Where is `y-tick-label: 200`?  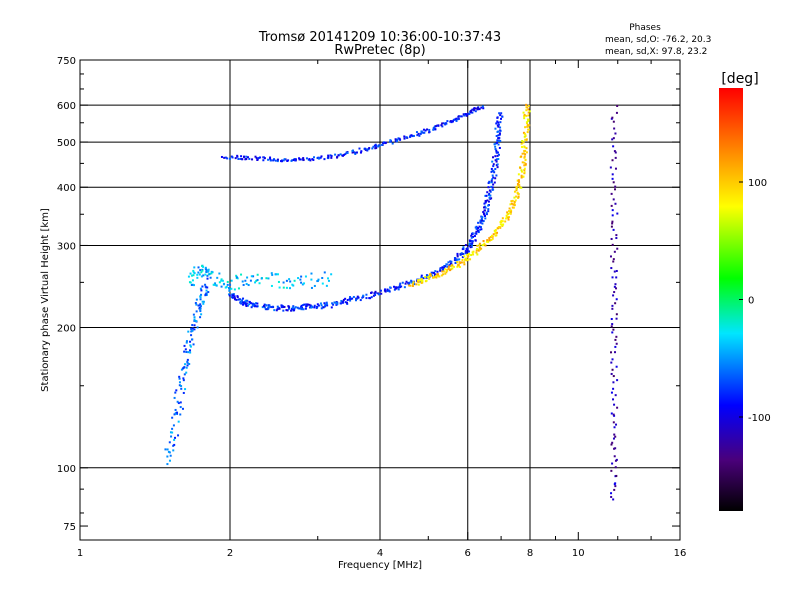 y-tick-label: 200 is located at coordinates (66, 329).